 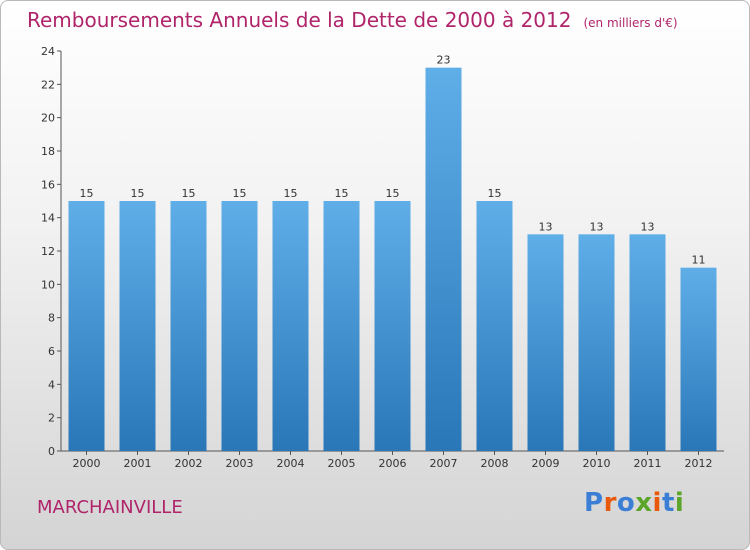 What do you see at coordinates (48, 284) in the screenshot?
I see `y-tick-label: 10` at bounding box center [48, 284].